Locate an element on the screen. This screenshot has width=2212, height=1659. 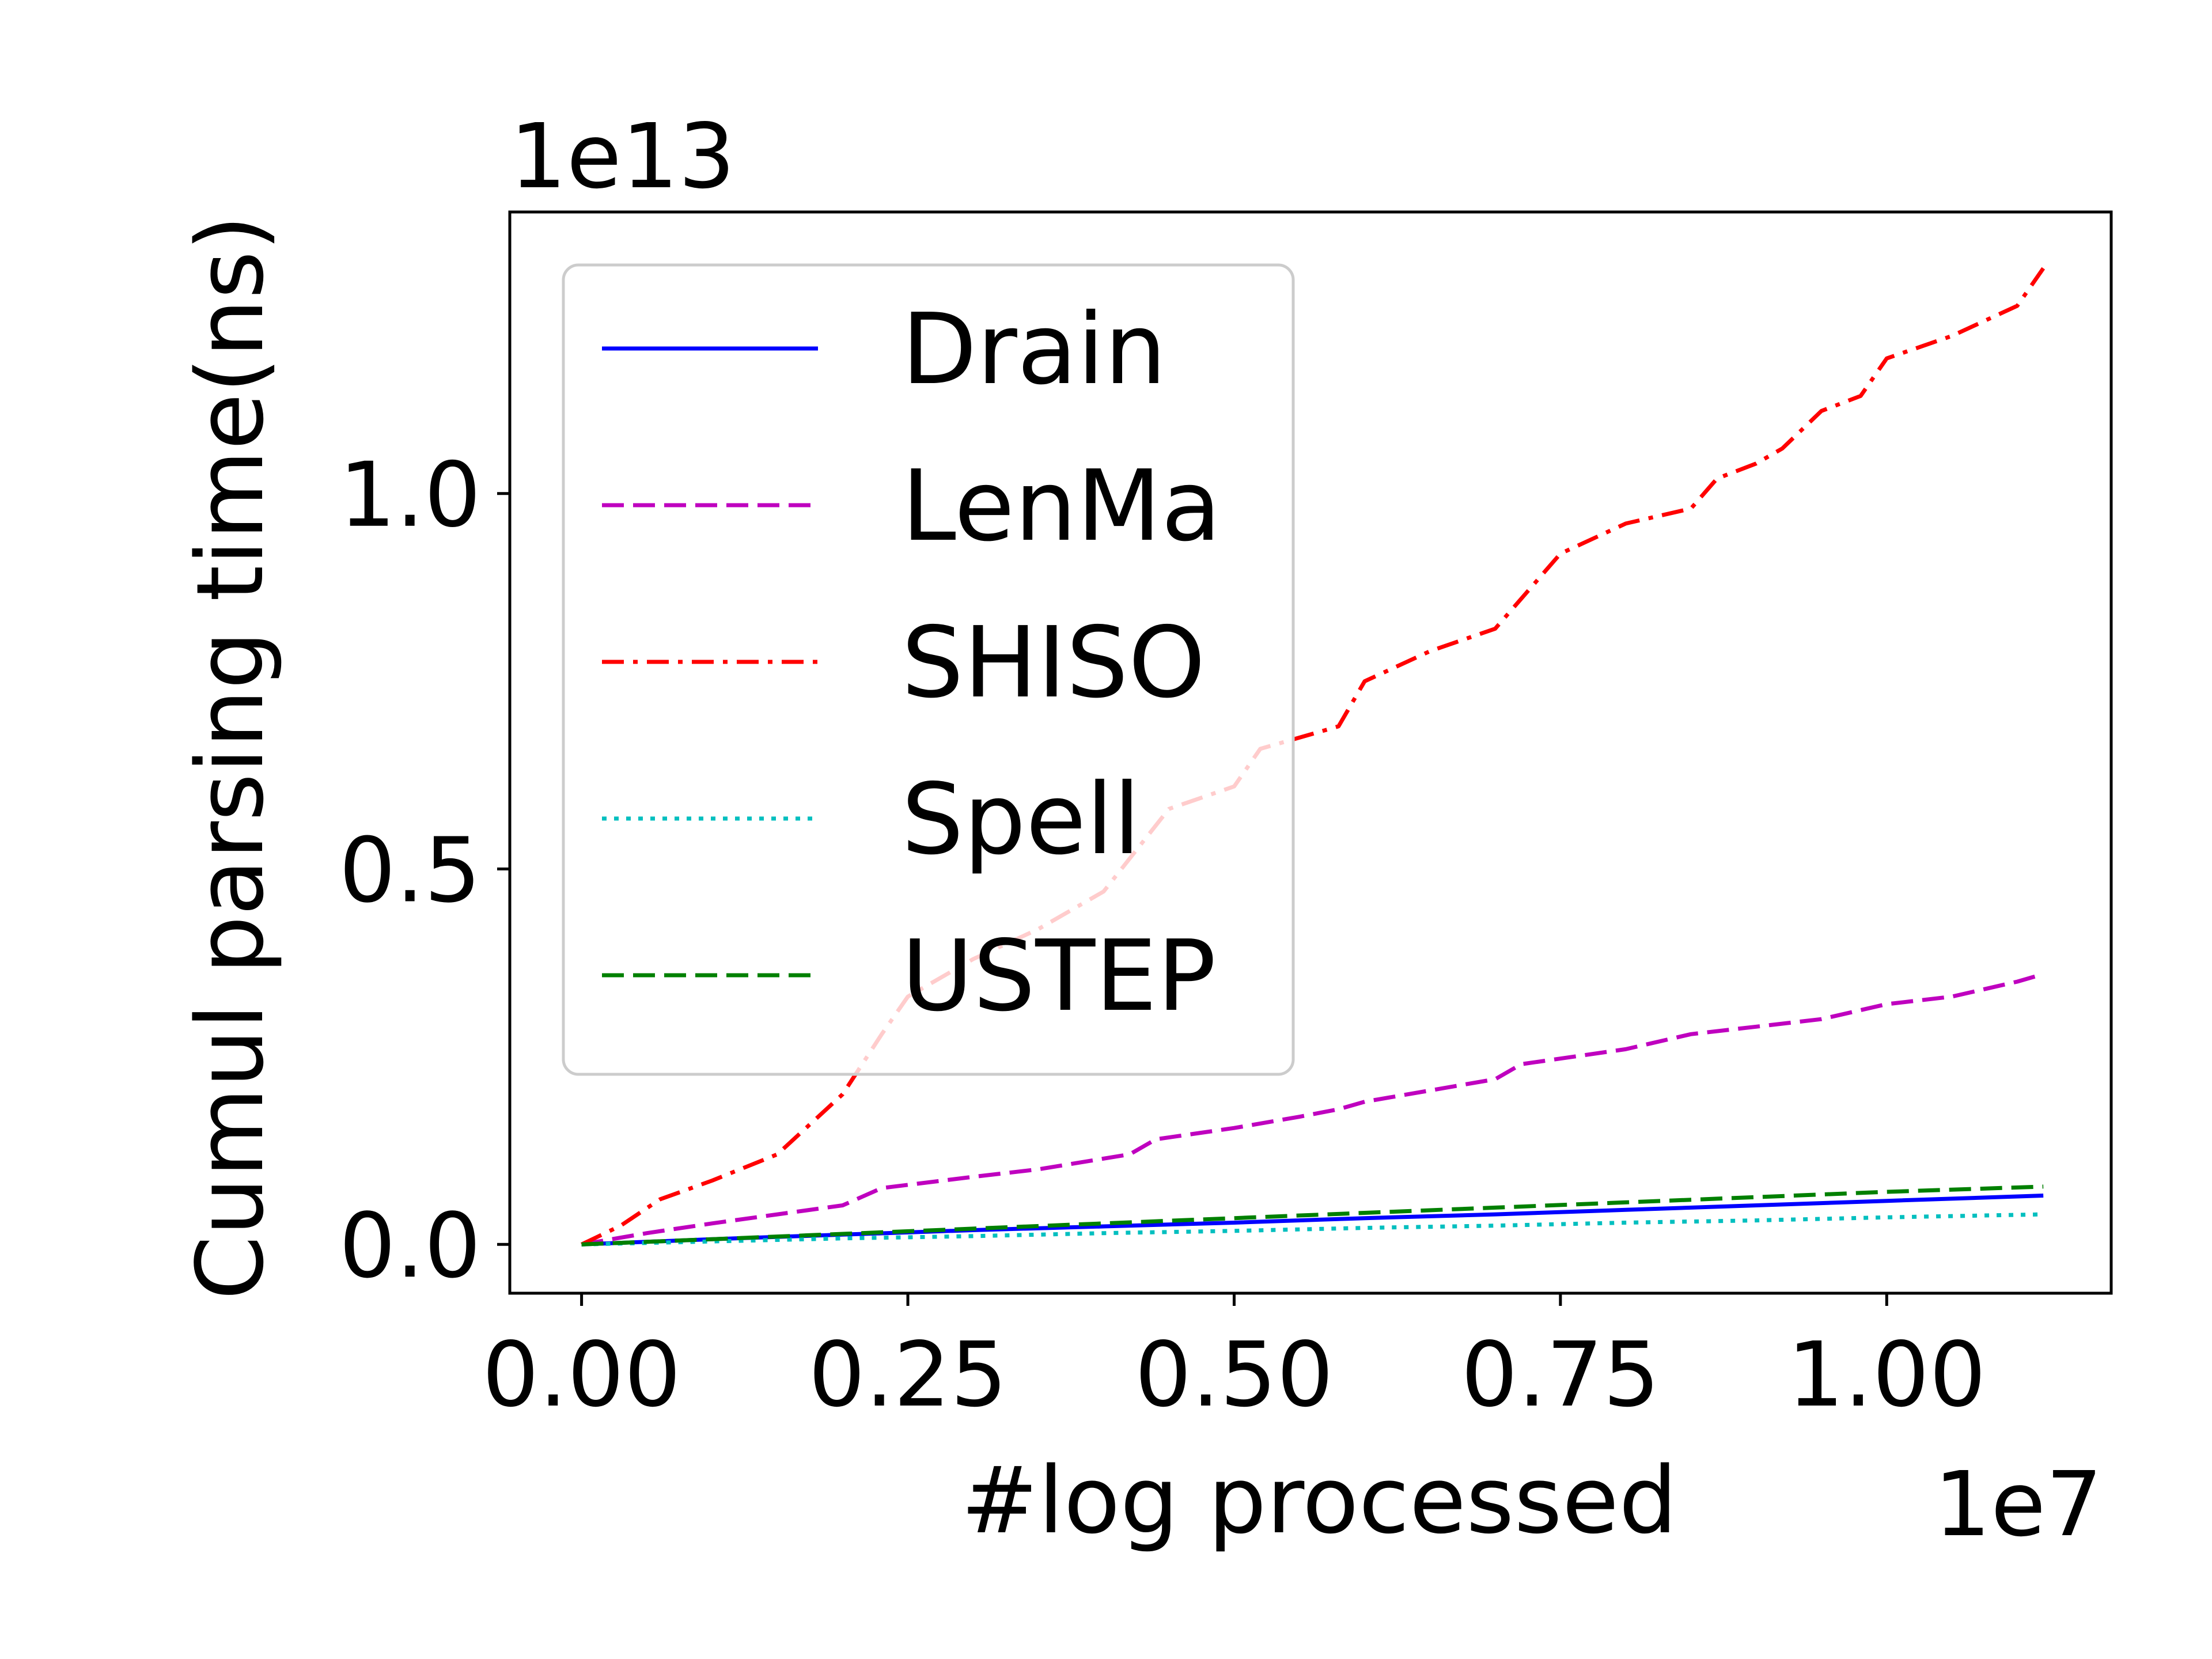
x-tick-label: 0.00 is located at coordinates (581, 1375).